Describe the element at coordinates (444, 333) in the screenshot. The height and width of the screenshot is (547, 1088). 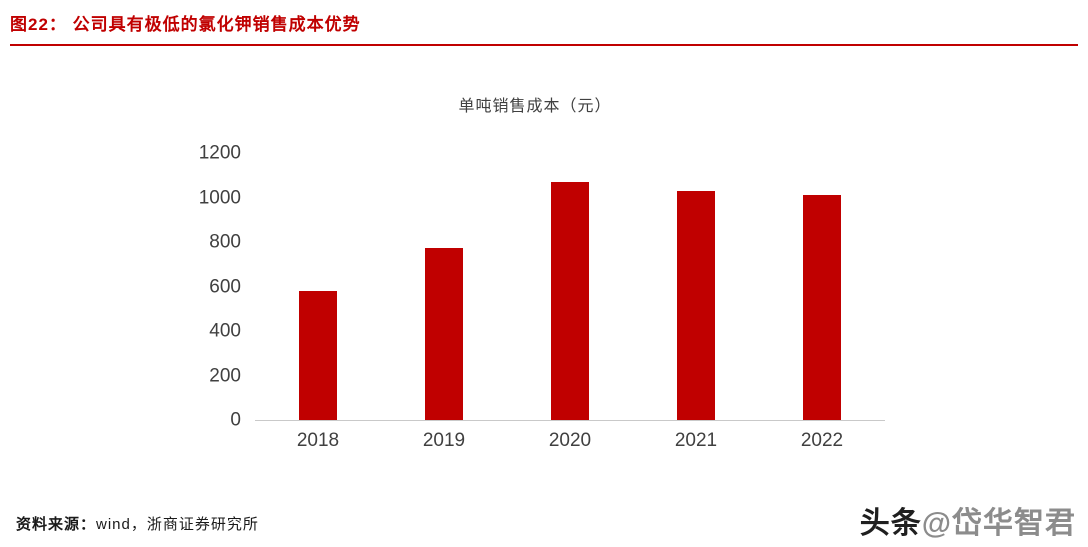
I see `bar-2019` at that location.